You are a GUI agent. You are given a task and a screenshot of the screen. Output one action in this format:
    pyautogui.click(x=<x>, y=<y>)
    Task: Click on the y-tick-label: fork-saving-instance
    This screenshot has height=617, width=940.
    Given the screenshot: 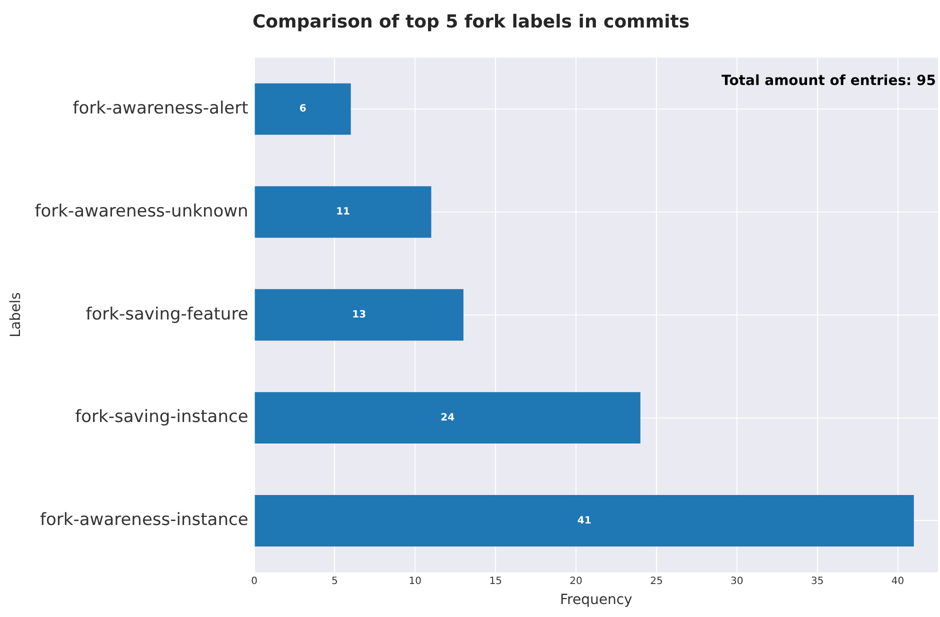 What is the action you would take?
    pyautogui.click(x=161, y=417)
    